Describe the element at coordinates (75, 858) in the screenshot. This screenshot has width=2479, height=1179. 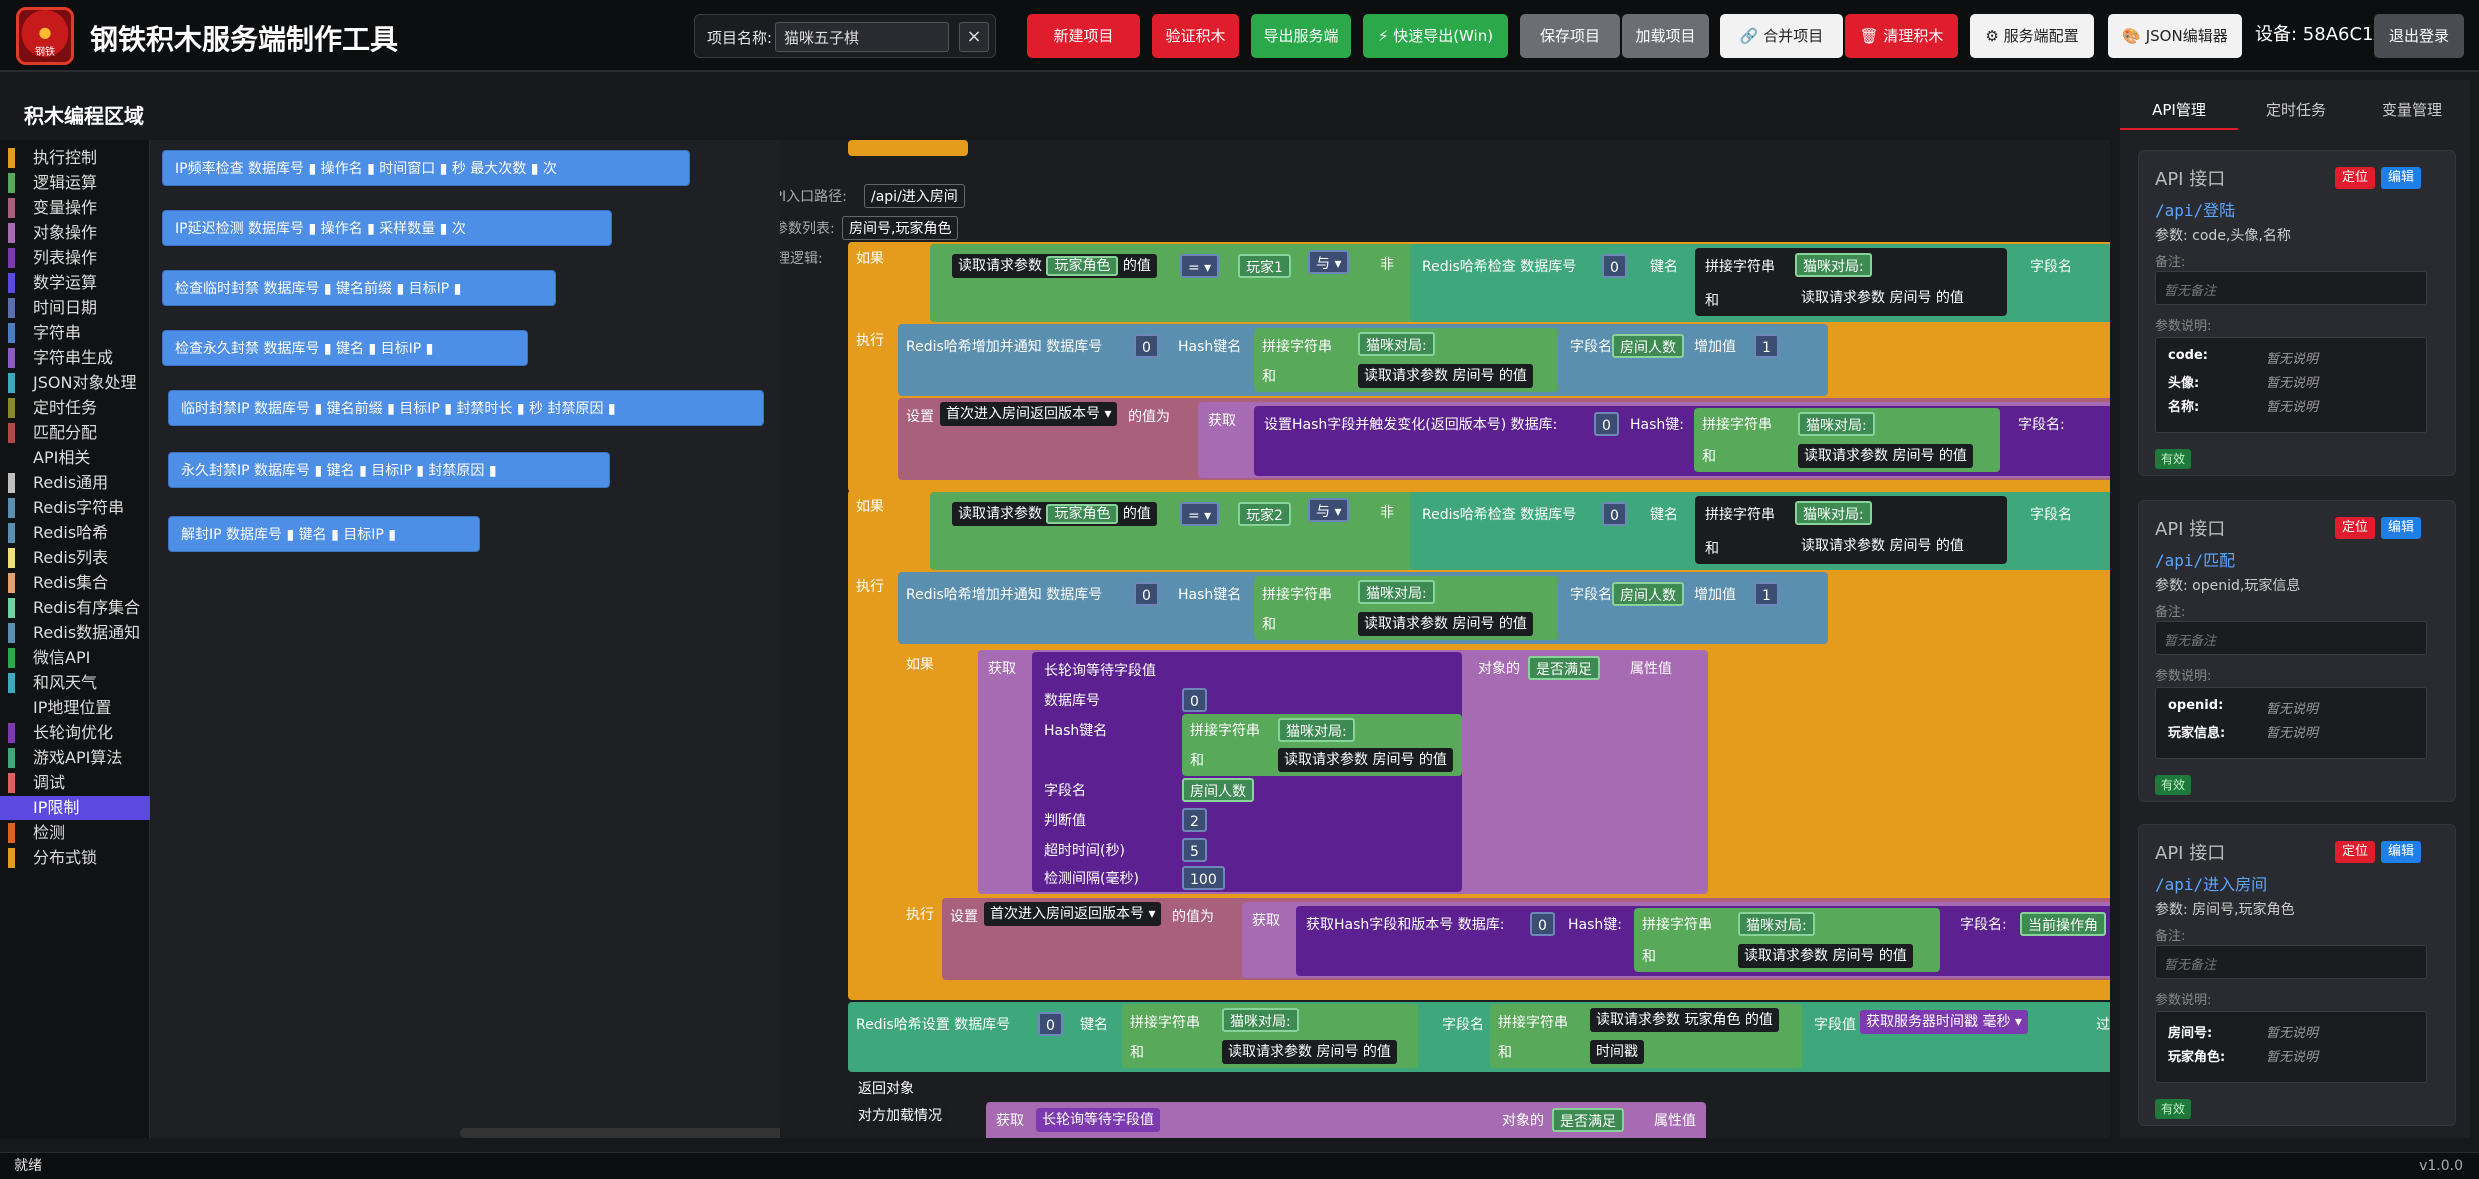
I see `category-item: 分布式锁` at that location.